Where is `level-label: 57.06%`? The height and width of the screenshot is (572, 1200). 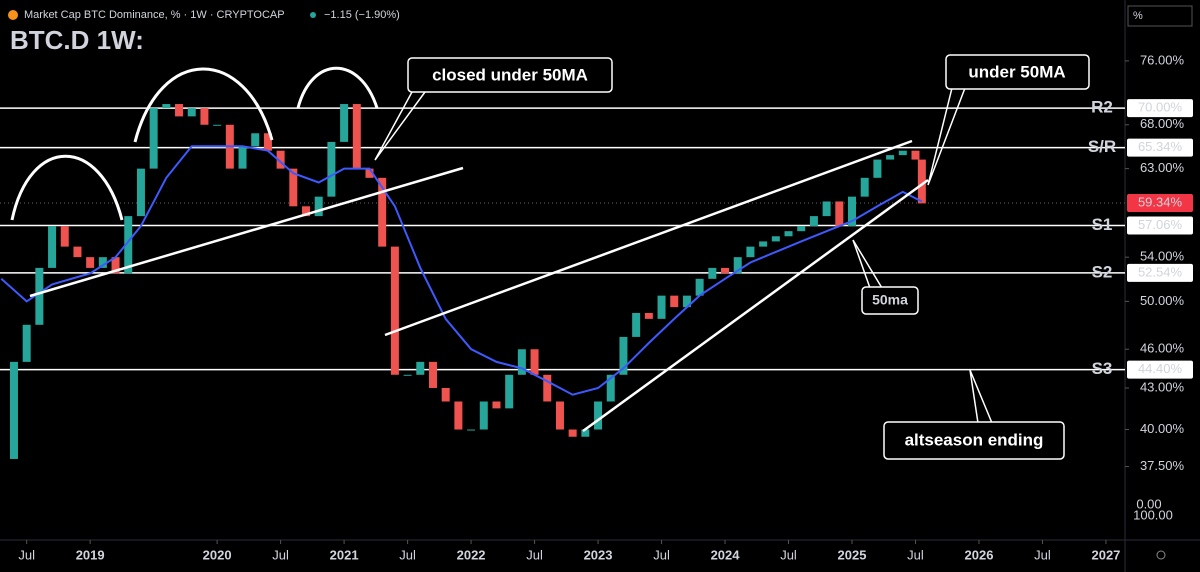
level-label: 57.06% is located at coordinates (1160, 224).